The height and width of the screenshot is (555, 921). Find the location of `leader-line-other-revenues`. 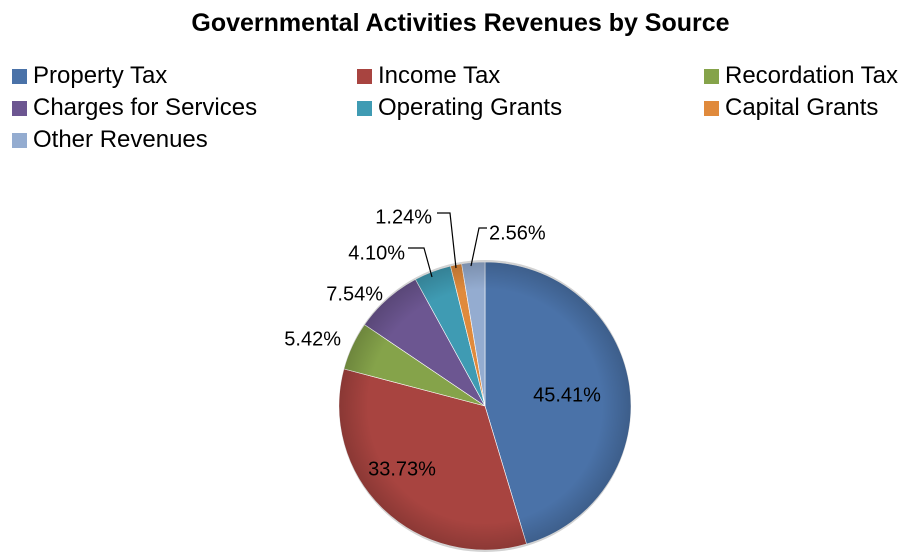

leader-line-other-revenues is located at coordinates (478, 247).